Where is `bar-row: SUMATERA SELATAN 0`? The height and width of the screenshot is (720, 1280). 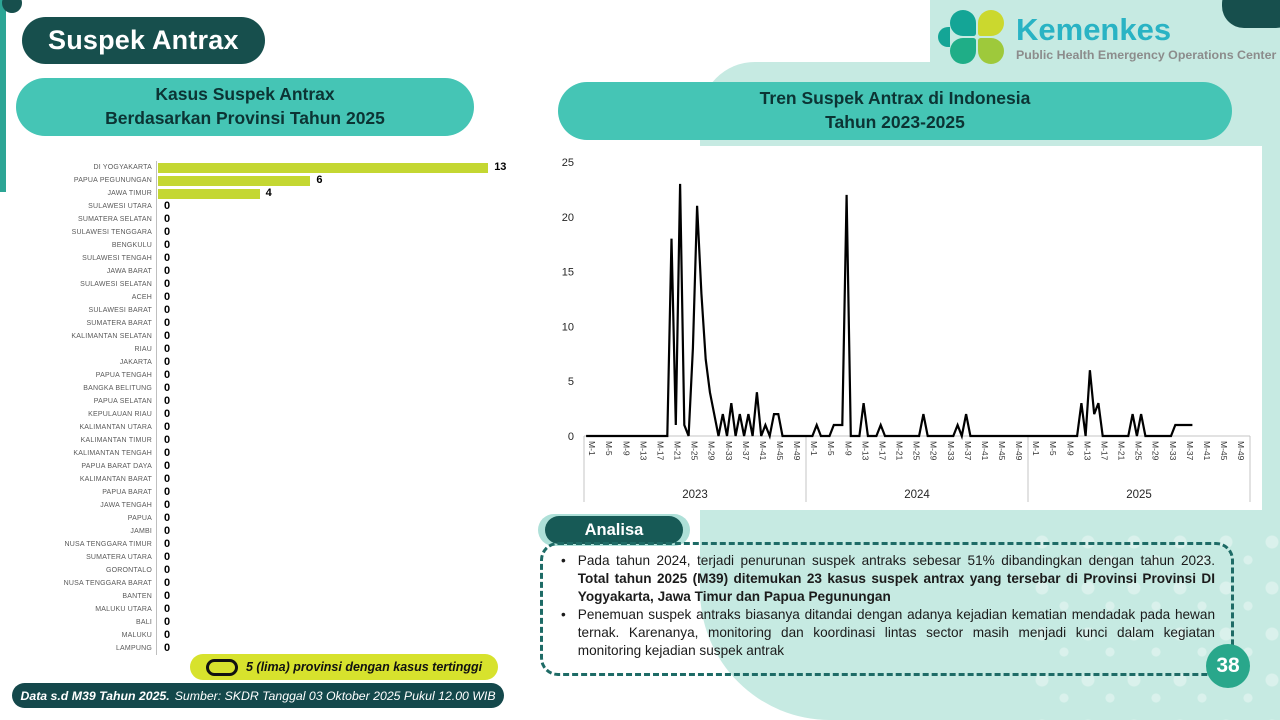 bar-row: SUMATERA SELATAN 0 is located at coordinates (275, 219).